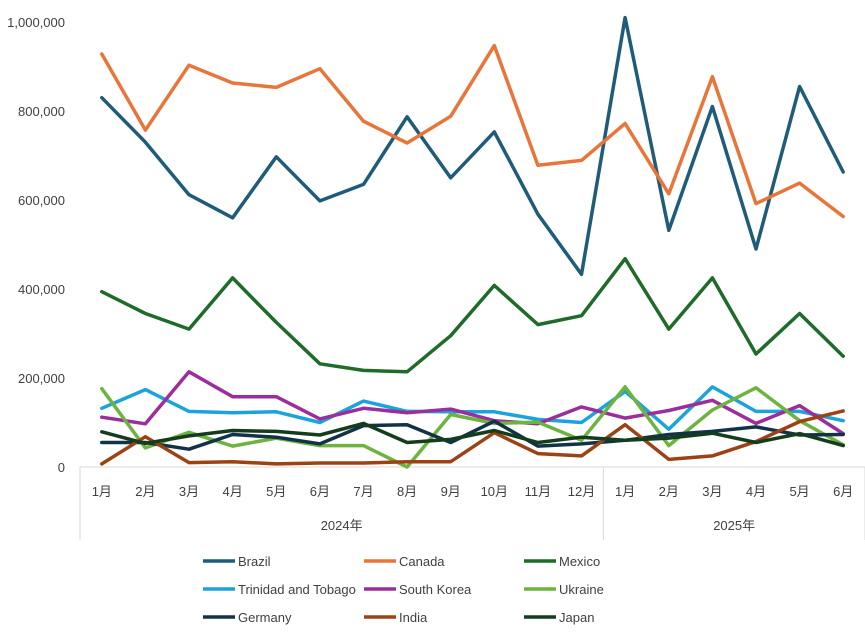 This screenshot has width=865, height=633. I want to click on x-tick-label: 9月, so click(451, 491).